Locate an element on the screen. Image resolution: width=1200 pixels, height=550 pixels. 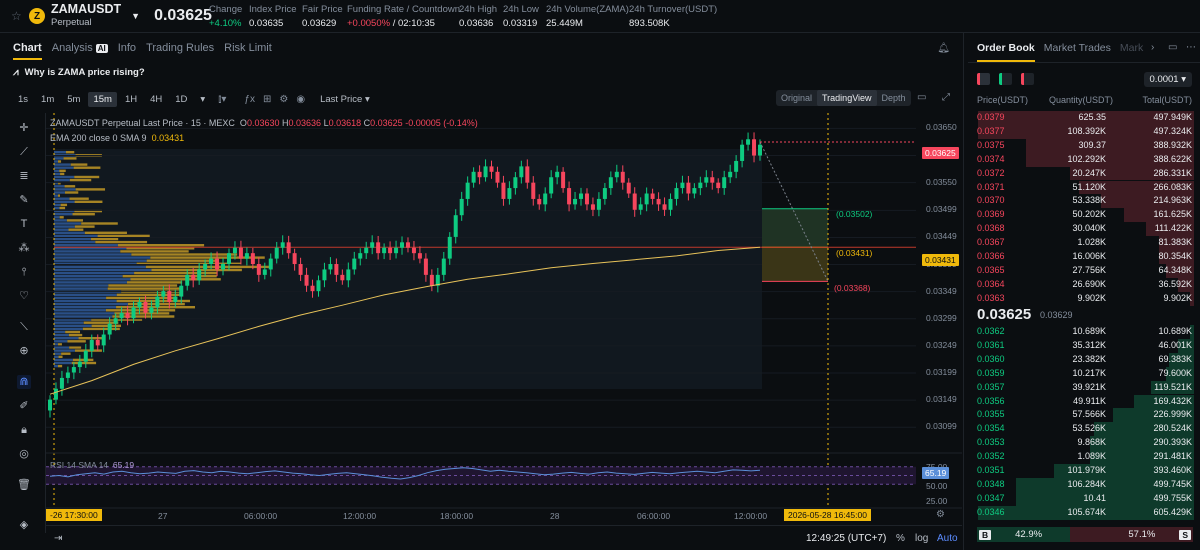
lock-icon: 🔒︎ is located at coordinates (24, 430).